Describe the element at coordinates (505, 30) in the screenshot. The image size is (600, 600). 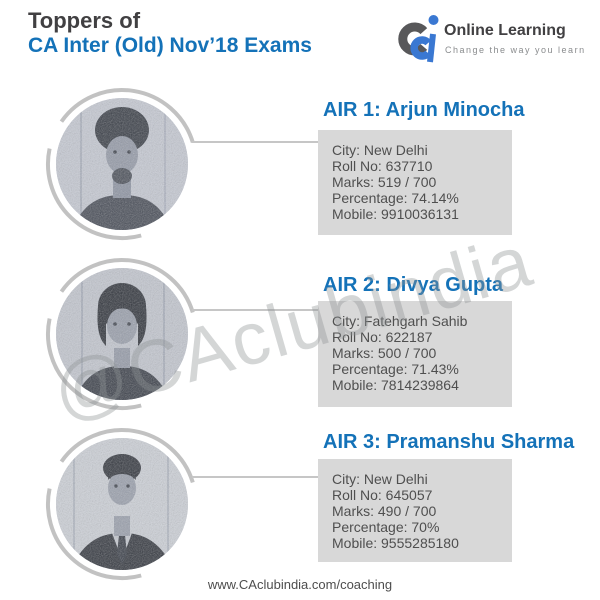
I see `logo-brand-text: Online Learning` at that location.